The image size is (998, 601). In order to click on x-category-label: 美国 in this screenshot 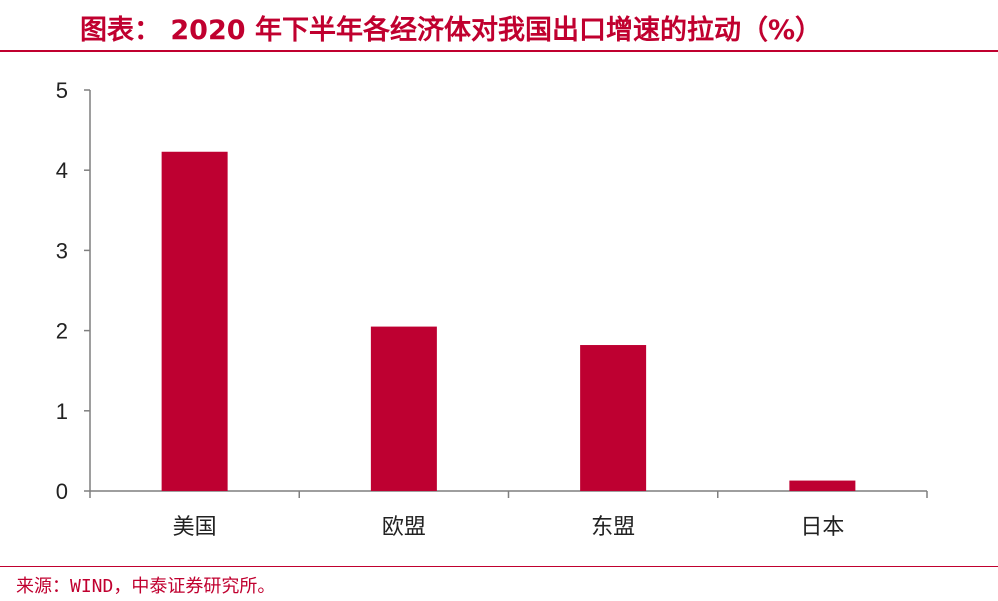, I will do `click(195, 527)`.